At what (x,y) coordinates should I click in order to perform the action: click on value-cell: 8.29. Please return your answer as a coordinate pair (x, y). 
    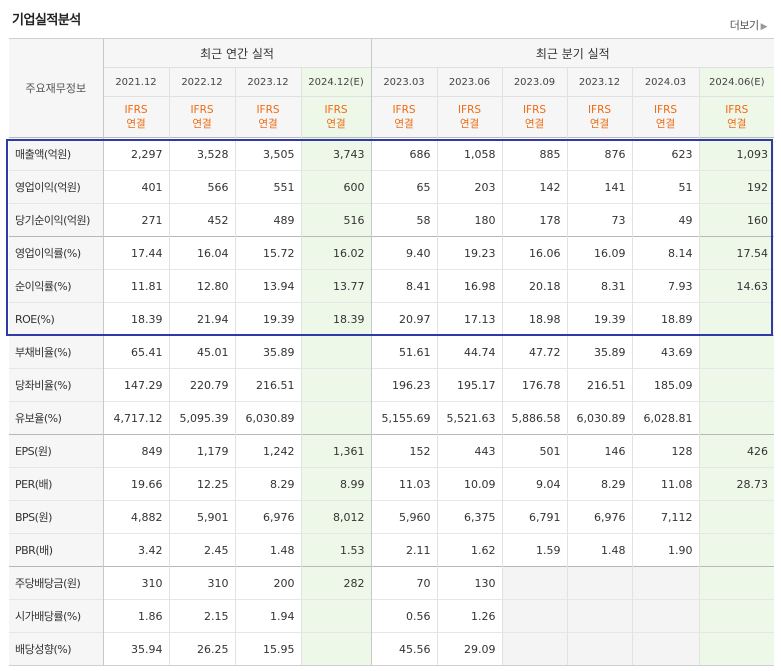
    Looking at the image, I should click on (267, 484).